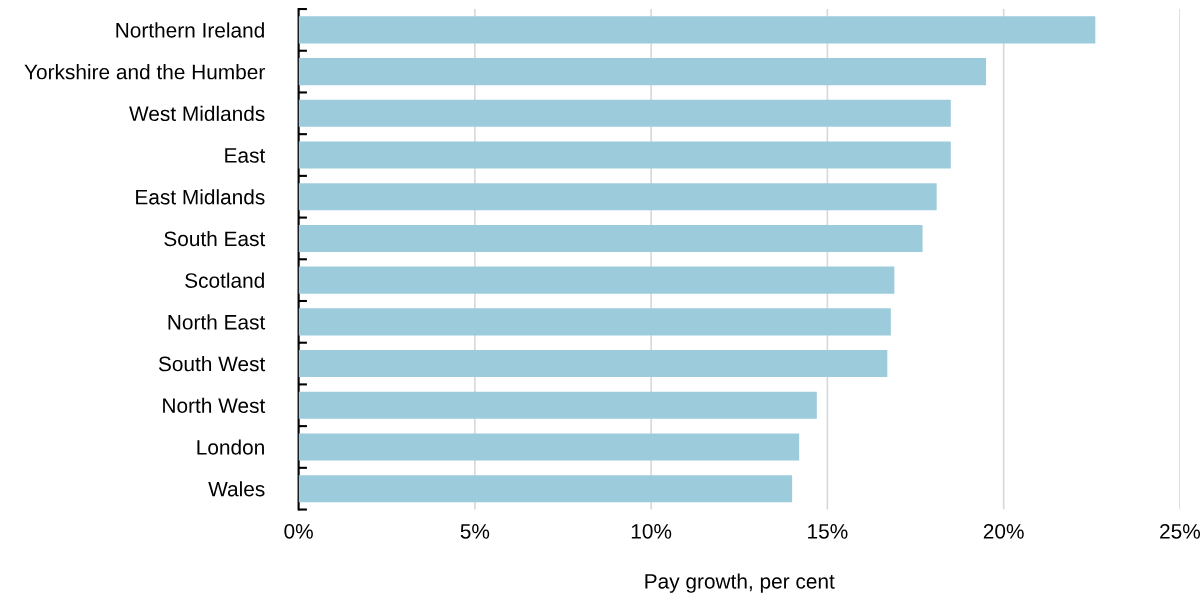  Describe the element at coordinates (230, 447) in the screenshot. I see `y-tick-label: London` at that location.